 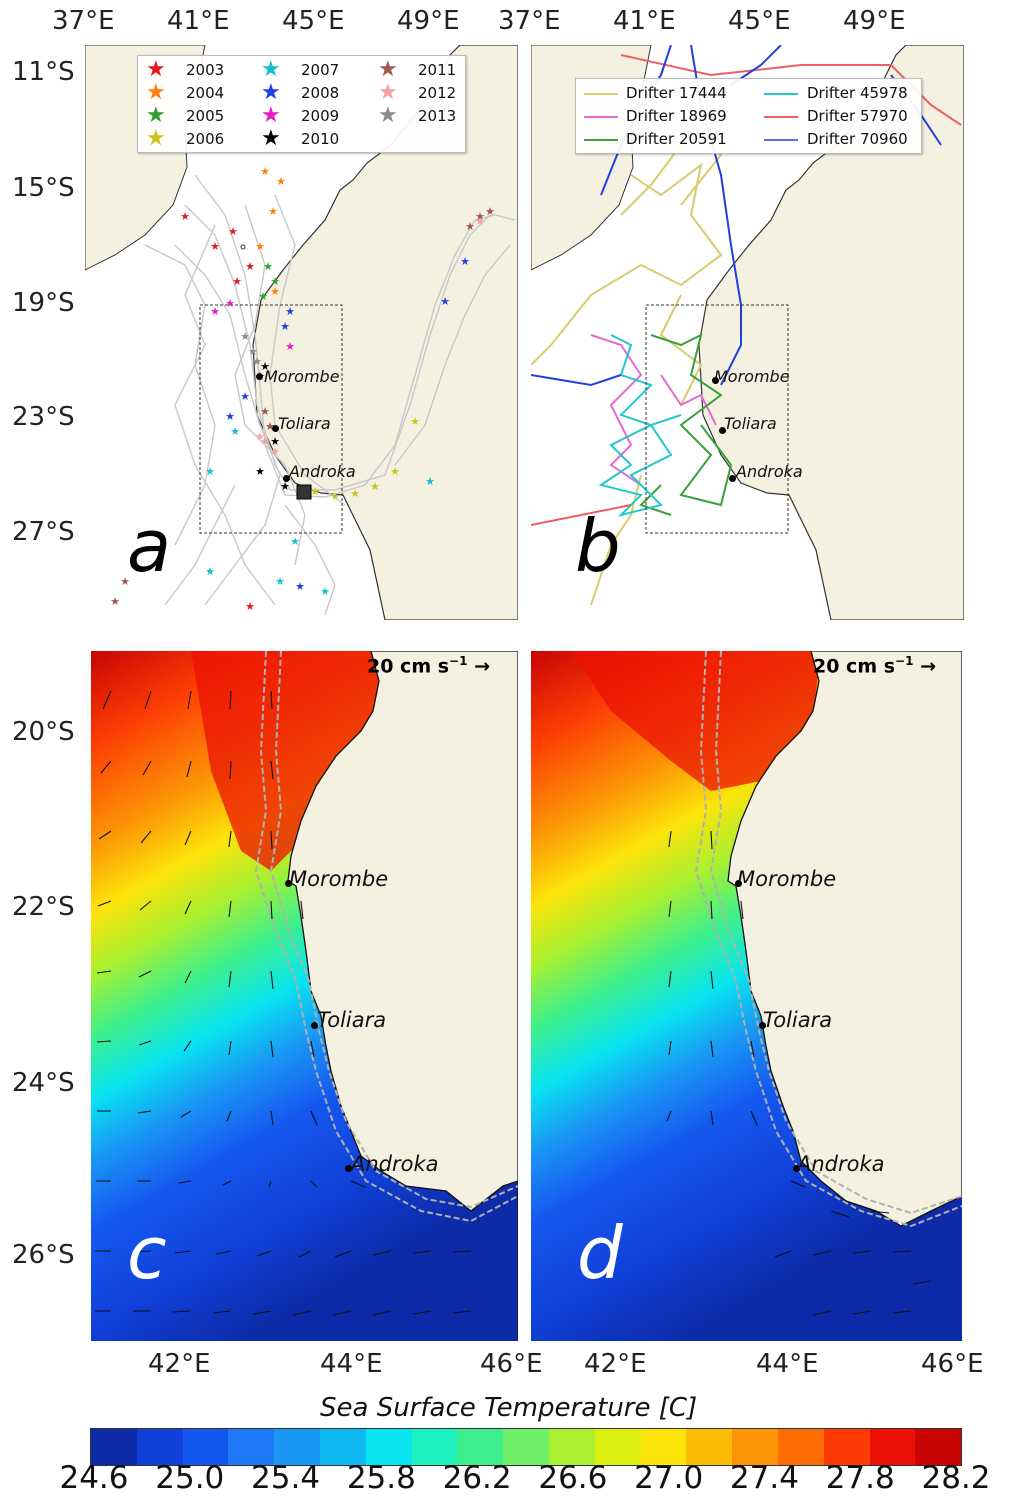 What do you see at coordinates (271, 138) in the screenshot?
I see `star-icon-2010: ★` at bounding box center [271, 138].